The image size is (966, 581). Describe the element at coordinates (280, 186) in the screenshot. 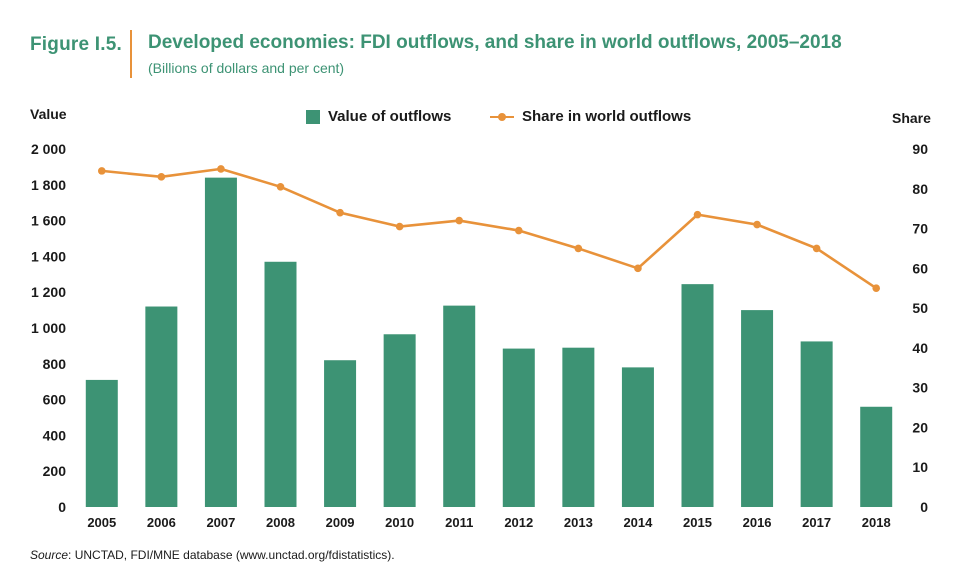

I see `share-point-2008` at that location.